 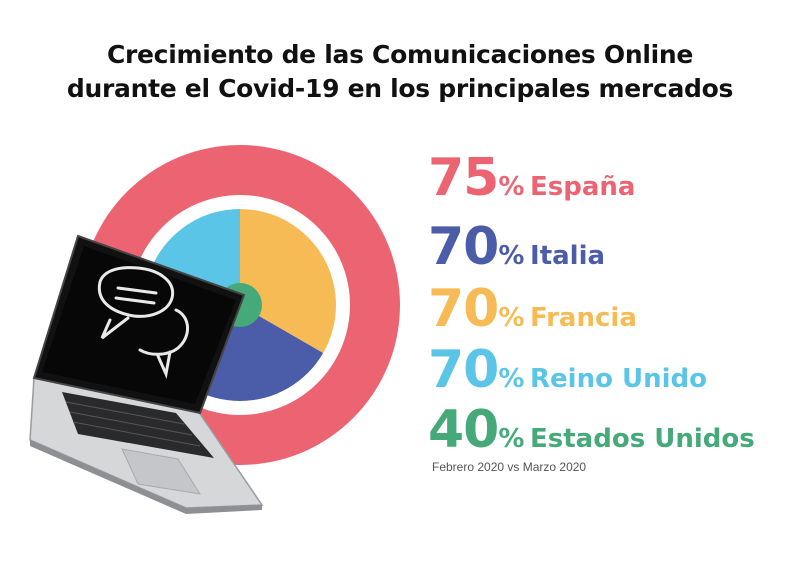 I want to click on laptop-base-edge, so click(x=146, y=477).